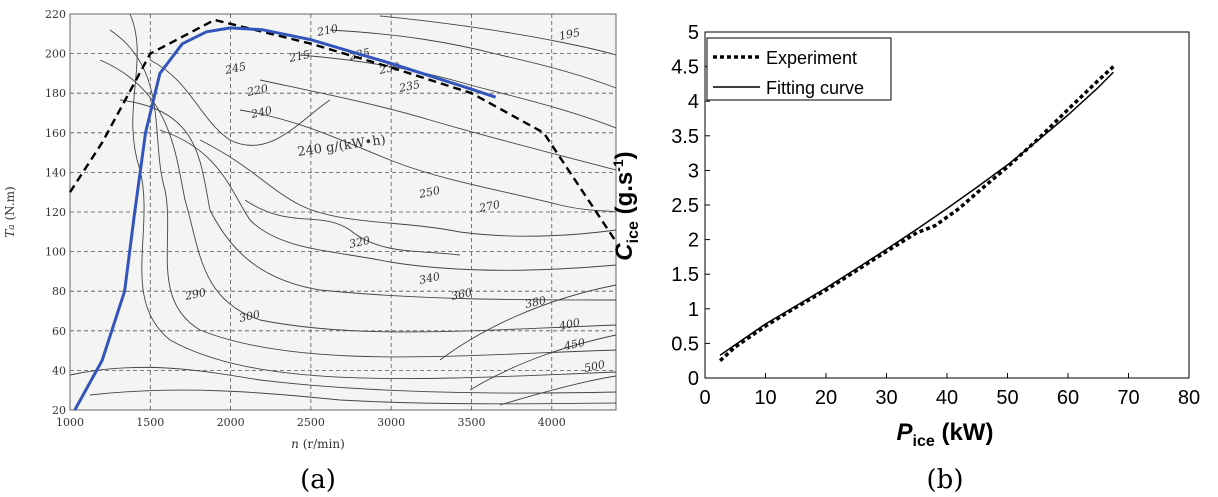  I want to click on panel-b-legend: Experiment Fitting curve, so click(799, 69).